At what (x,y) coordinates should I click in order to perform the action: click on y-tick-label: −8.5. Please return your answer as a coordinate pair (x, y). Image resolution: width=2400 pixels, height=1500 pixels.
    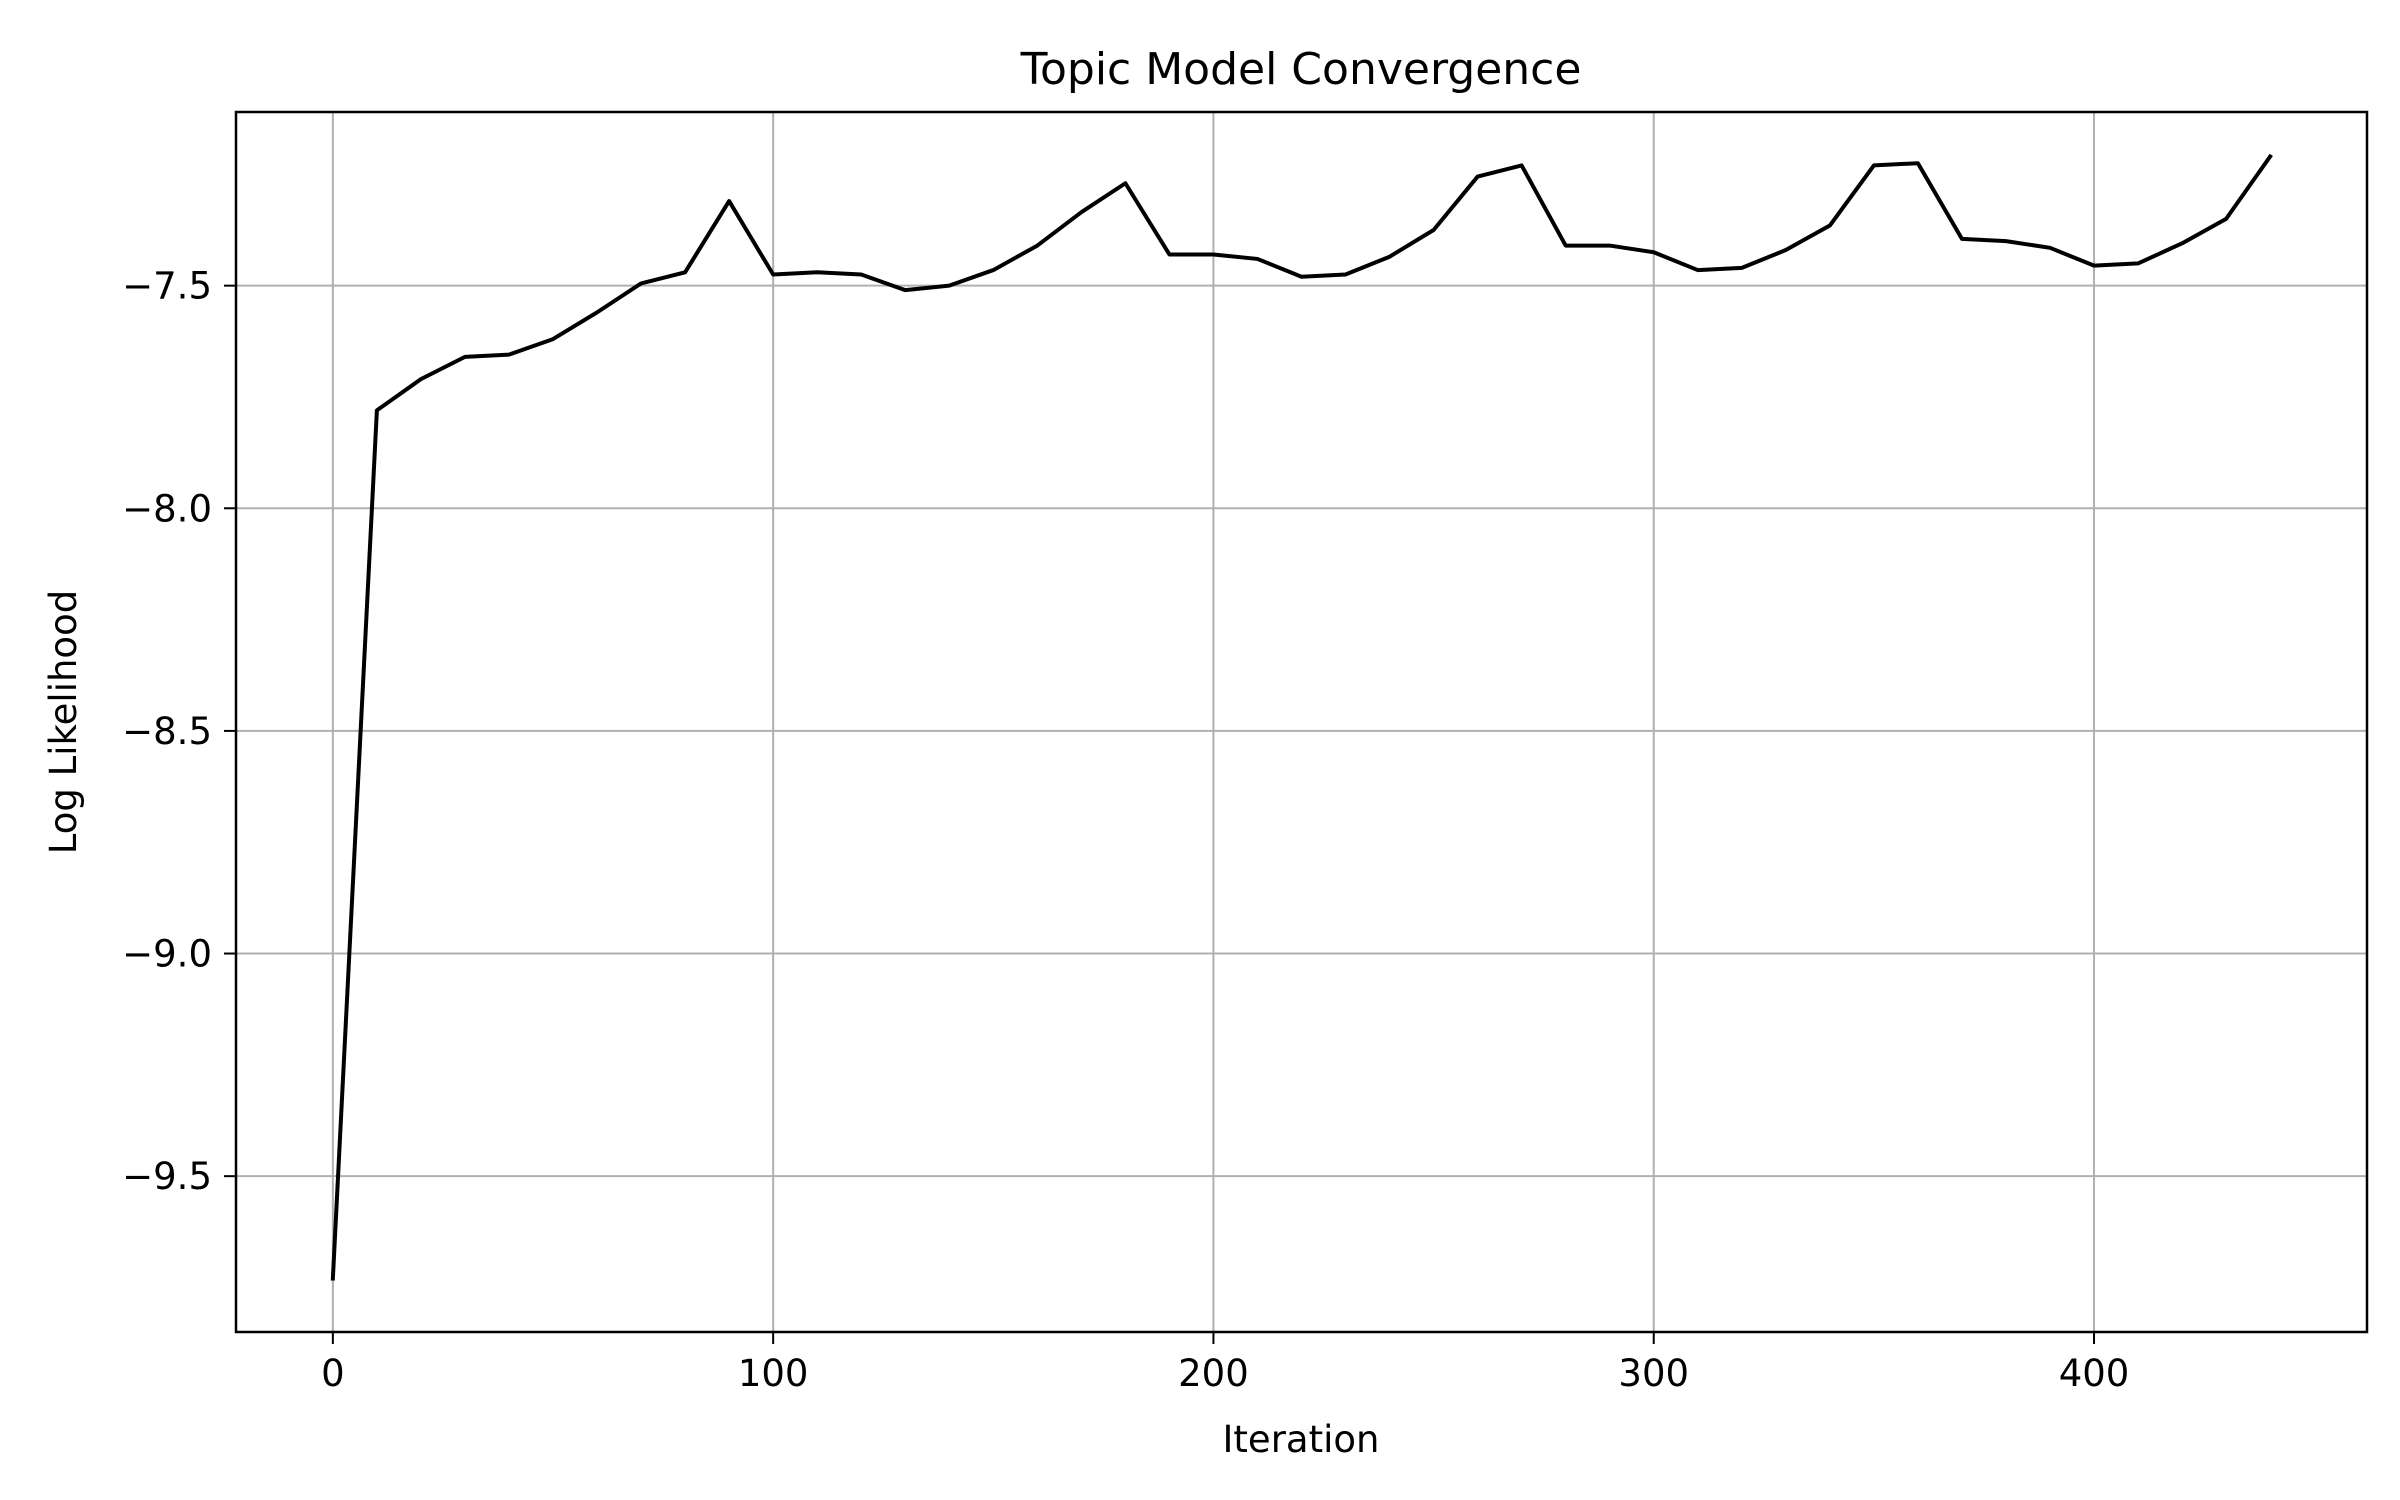
    Looking at the image, I should click on (167, 731).